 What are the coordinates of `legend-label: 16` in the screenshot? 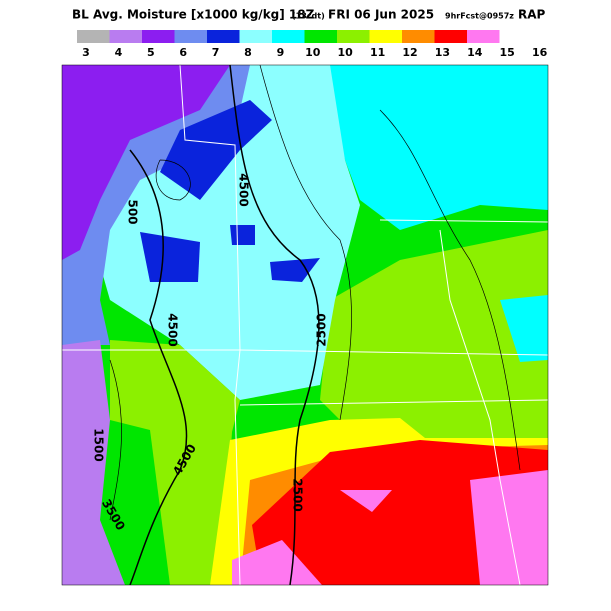 It's located at (540, 52).